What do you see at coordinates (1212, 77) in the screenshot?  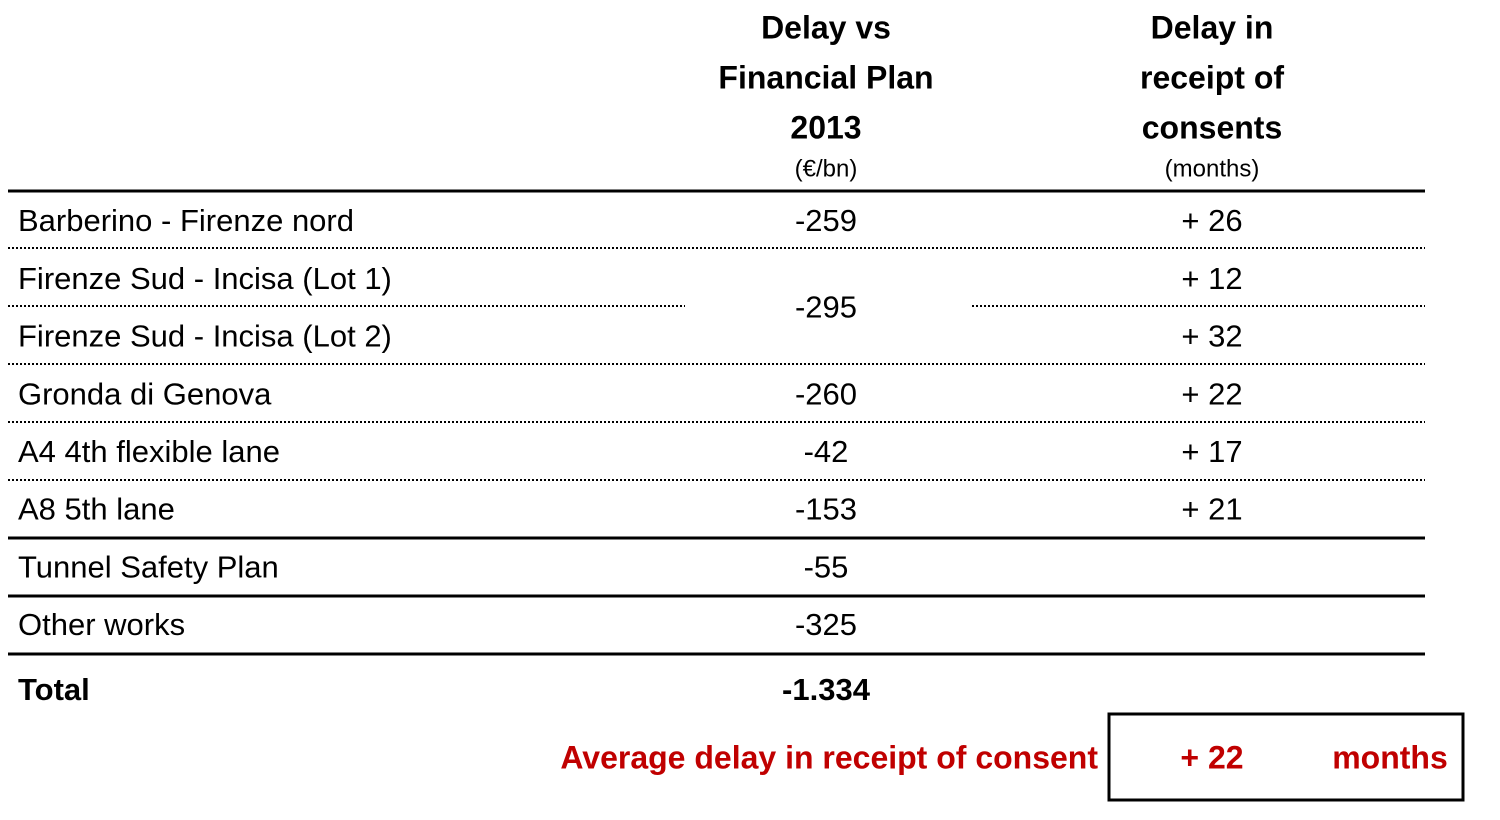 I see `column-header: receipt of` at bounding box center [1212, 77].